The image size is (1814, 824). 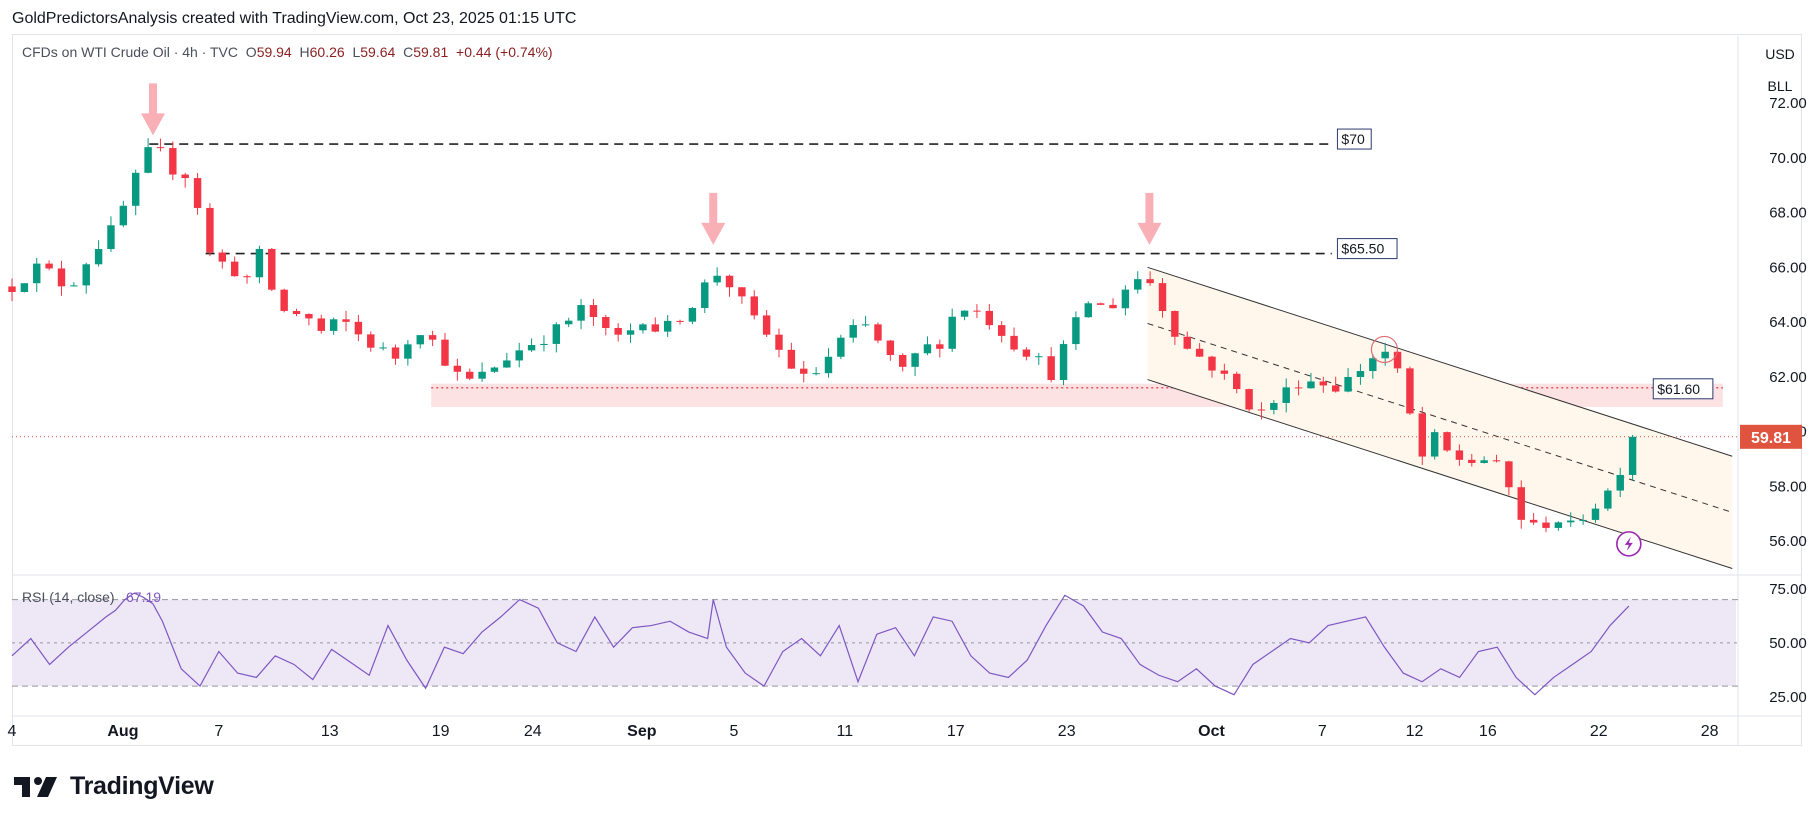 What do you see at coordinates (1780, 54) in the screenshot?
I see `currency-label: USD` at bounding box center [1780, 54].